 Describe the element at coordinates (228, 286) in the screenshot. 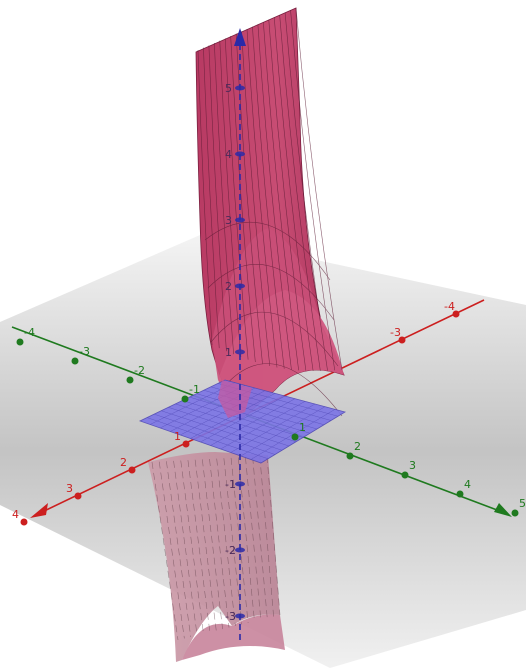

I see `z-tick-label: 2` at that location.